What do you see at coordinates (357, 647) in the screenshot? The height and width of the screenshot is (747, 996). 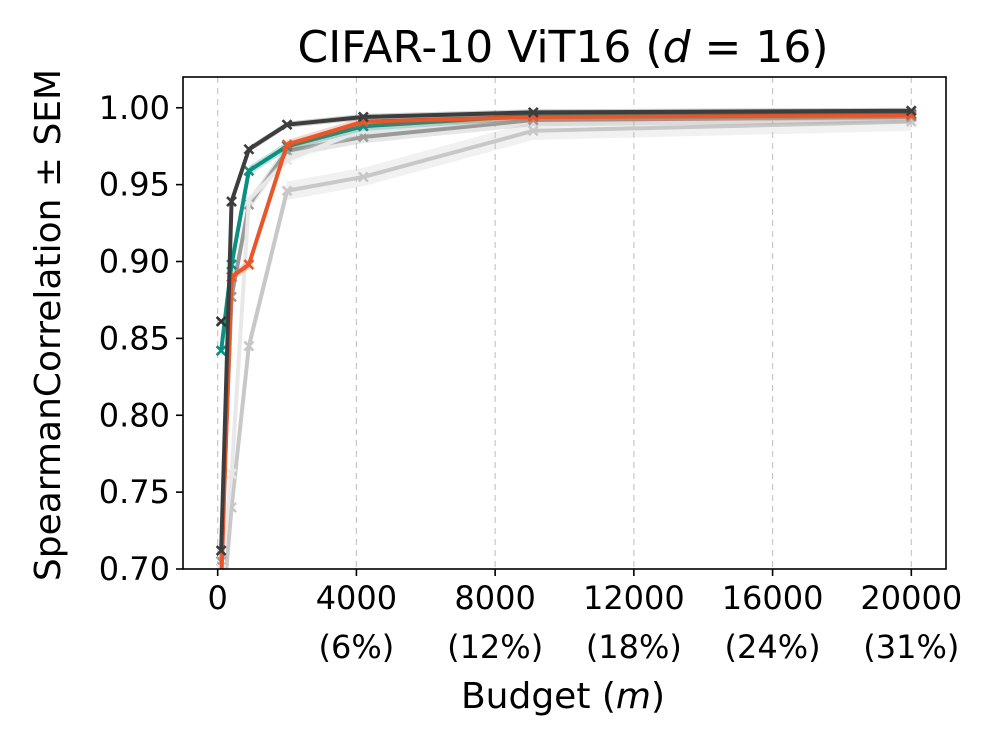 I see `x-tick-sublabel: (6%)` at bounding box center [357, 647].